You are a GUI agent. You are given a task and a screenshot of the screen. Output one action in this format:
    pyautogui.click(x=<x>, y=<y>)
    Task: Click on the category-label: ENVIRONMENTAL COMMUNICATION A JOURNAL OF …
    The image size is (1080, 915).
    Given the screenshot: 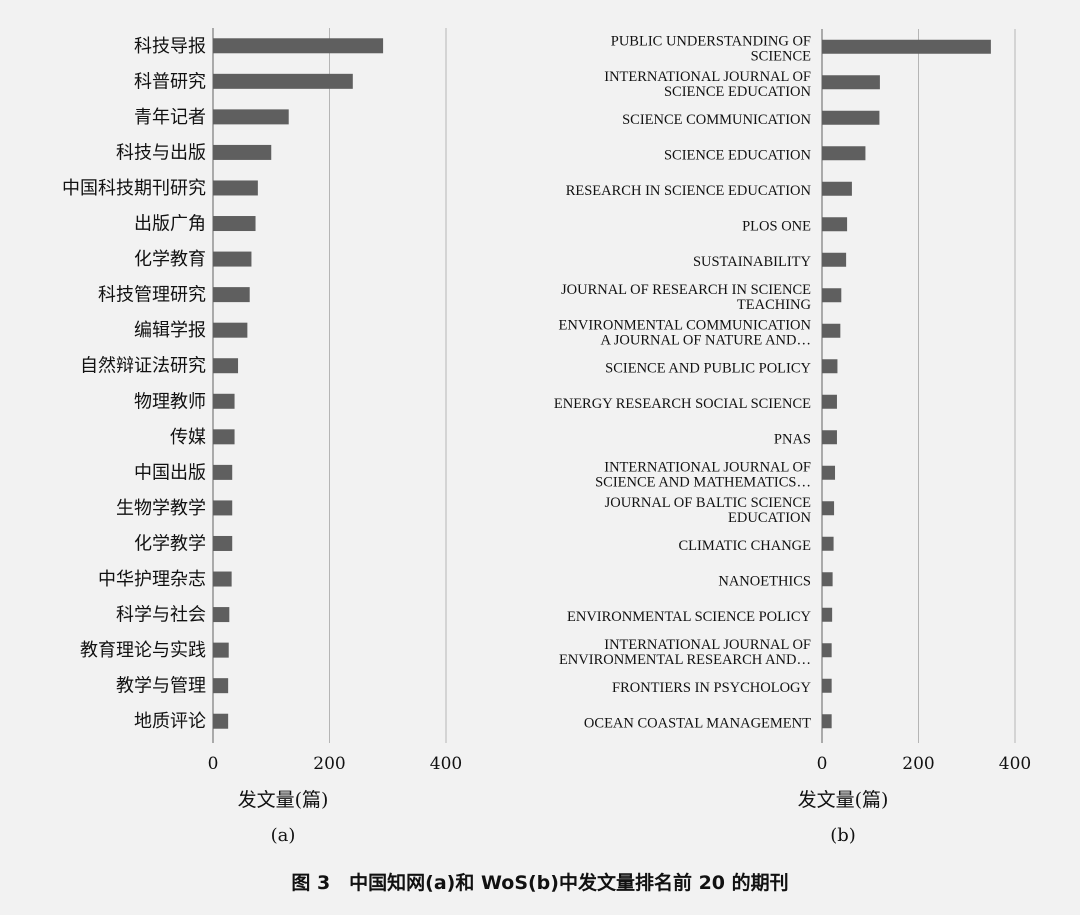 What is the action you would take?
    pyautogui.click(x=685, y=332)
    